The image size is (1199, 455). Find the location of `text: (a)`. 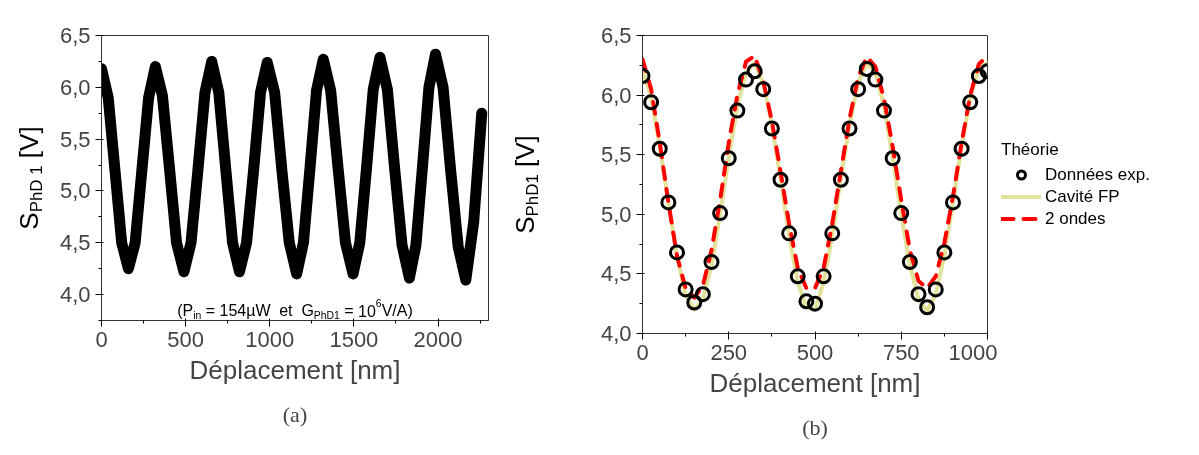

text: (a) is located at coordinates (295, 414).